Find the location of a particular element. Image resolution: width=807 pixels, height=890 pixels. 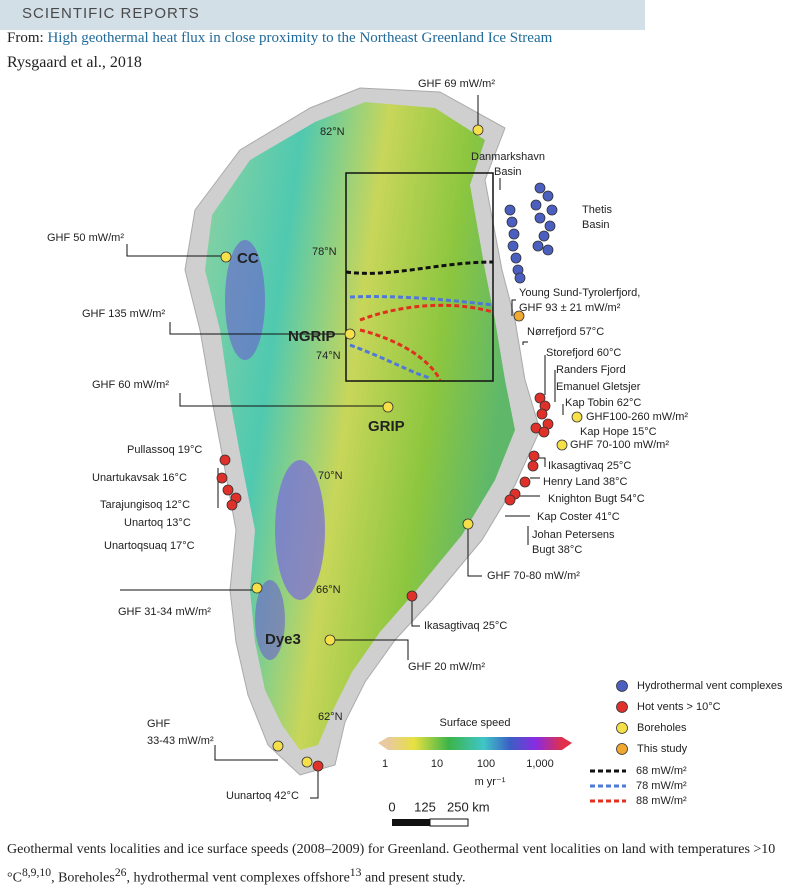

map-label: GHF 20 mW/m² is located at coordinates (446, 667).